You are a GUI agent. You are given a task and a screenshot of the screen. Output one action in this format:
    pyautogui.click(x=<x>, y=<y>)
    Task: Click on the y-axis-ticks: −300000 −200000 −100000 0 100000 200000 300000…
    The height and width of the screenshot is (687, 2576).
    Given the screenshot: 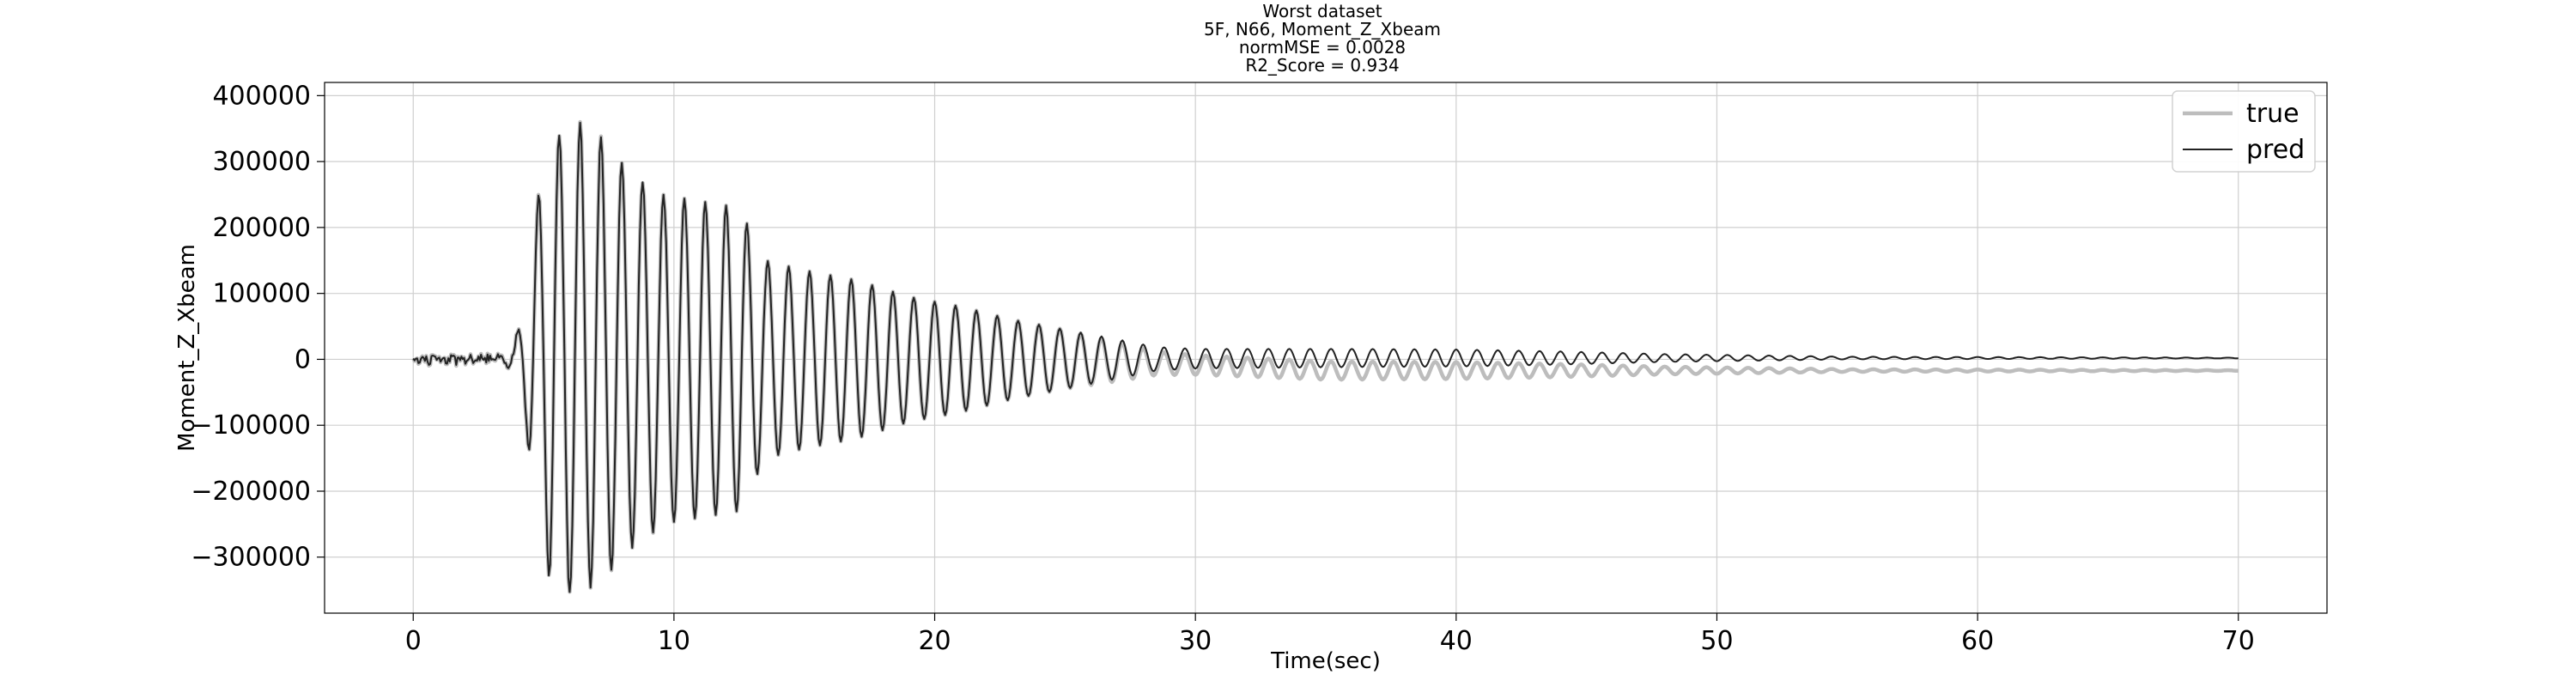 What is the action you would take?
    pyautogui.click(x=258, y=326)
    